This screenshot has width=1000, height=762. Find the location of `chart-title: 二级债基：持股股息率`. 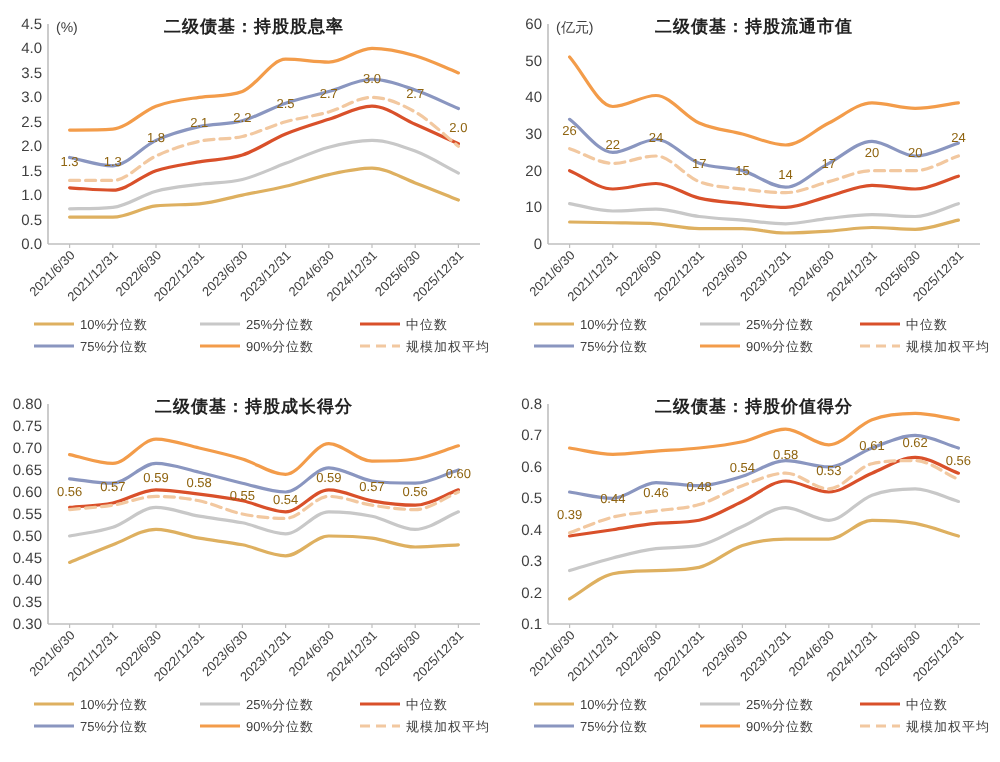

chart-title: 二级债基：持股股息率 is located at coordinates (254, 26).